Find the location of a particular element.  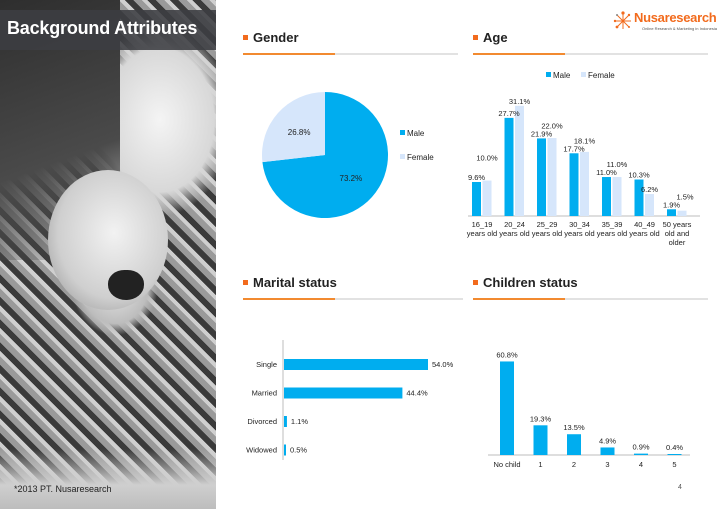

x-tick-label: 16_19 is located at coordinates (482, 224).